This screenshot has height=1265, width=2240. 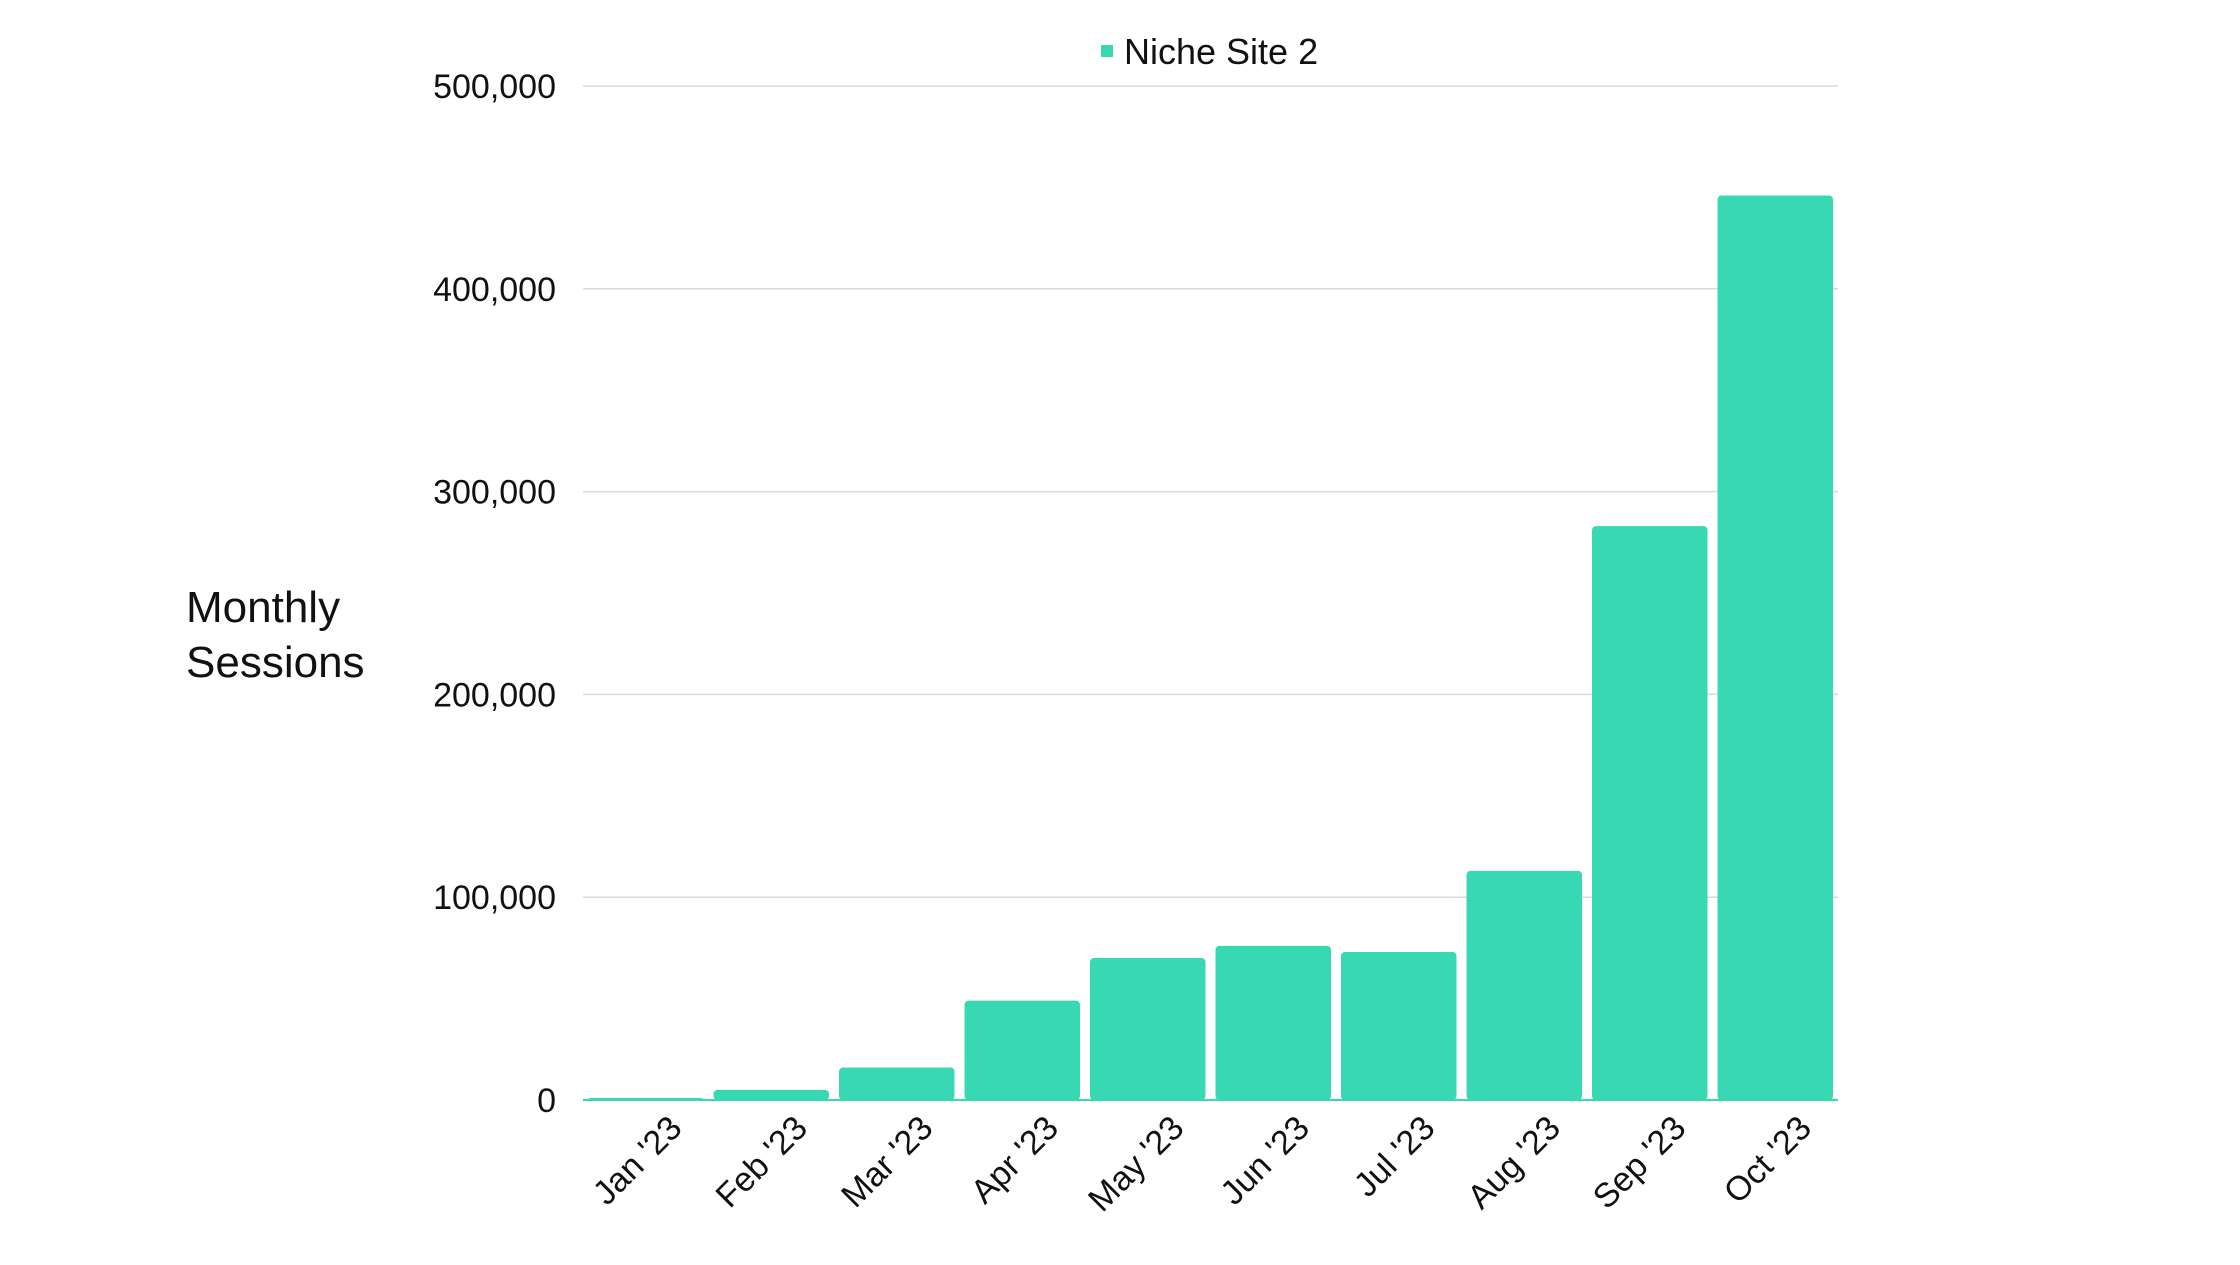 What do you see at coordinates (546, 1101) in the screenshot?
I see `y-tick-label: 0` at bounding box center [546, 1101].